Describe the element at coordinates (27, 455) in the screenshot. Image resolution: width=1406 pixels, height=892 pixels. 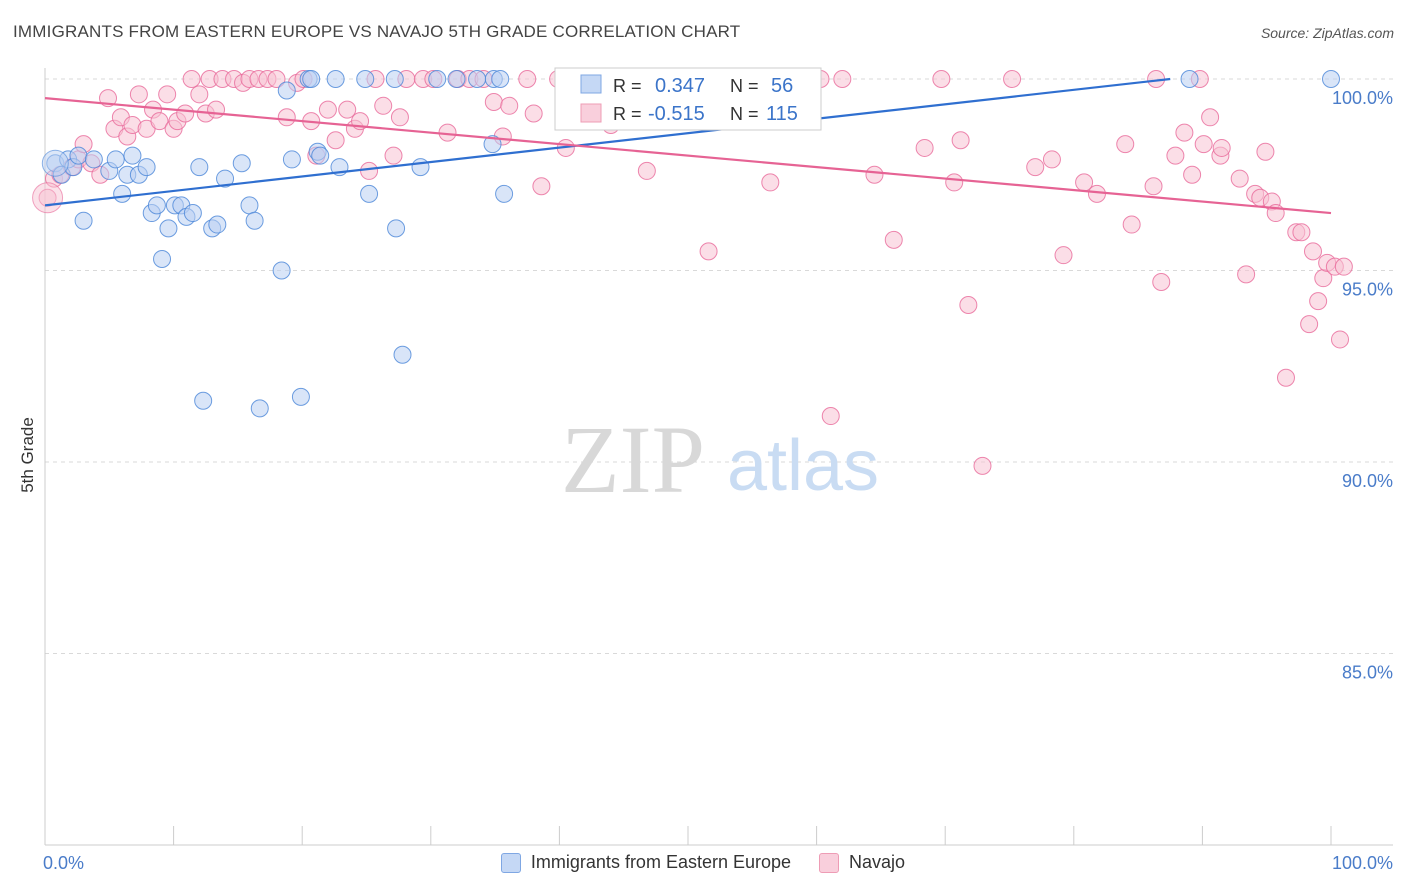
I see `y-axis-label: 5th Grade` at that location.